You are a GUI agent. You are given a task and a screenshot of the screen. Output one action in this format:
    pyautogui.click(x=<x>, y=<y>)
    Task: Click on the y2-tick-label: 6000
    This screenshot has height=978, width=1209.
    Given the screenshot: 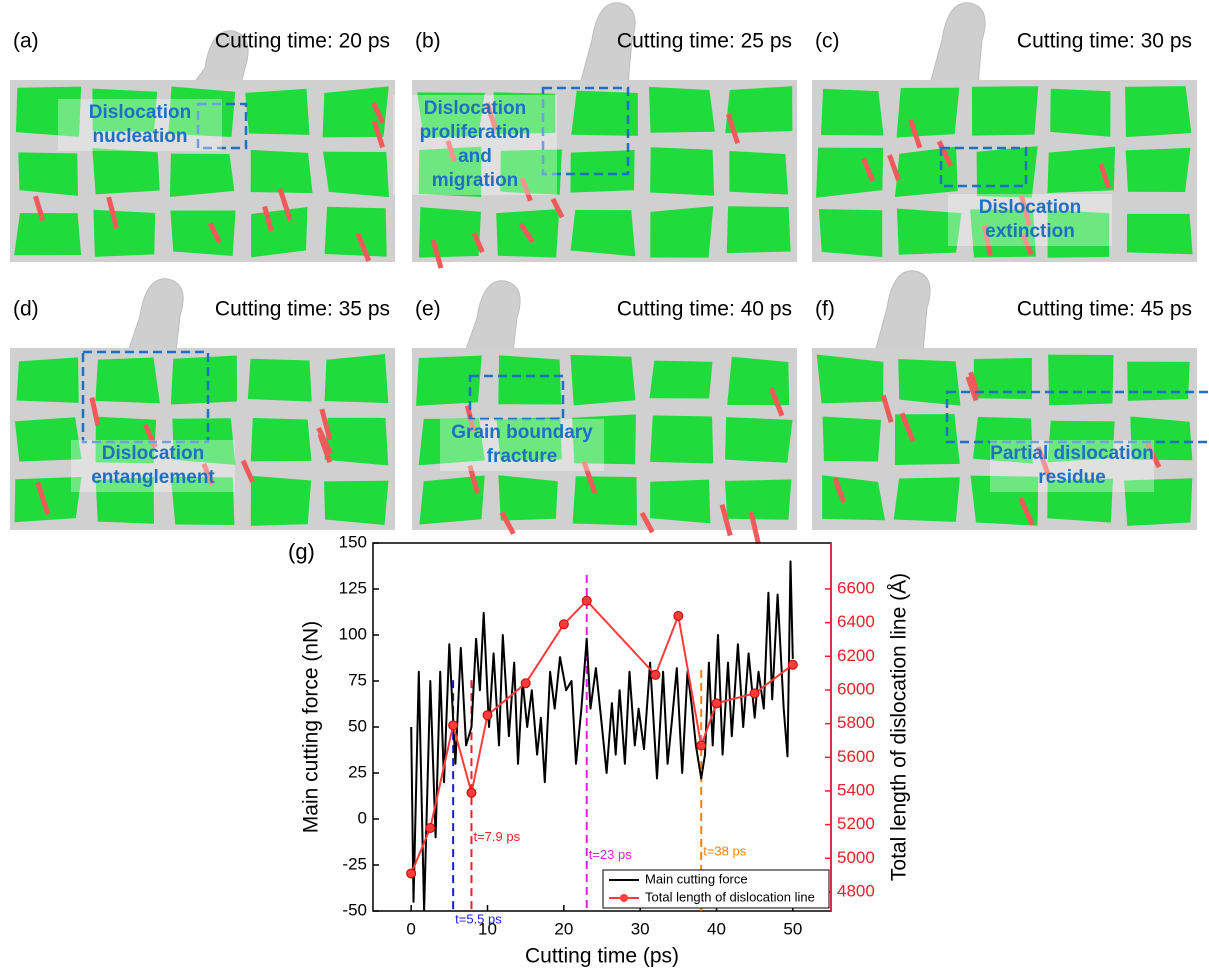 What is the action you would take?
    pyautogui.click(x=856, y=688)
    